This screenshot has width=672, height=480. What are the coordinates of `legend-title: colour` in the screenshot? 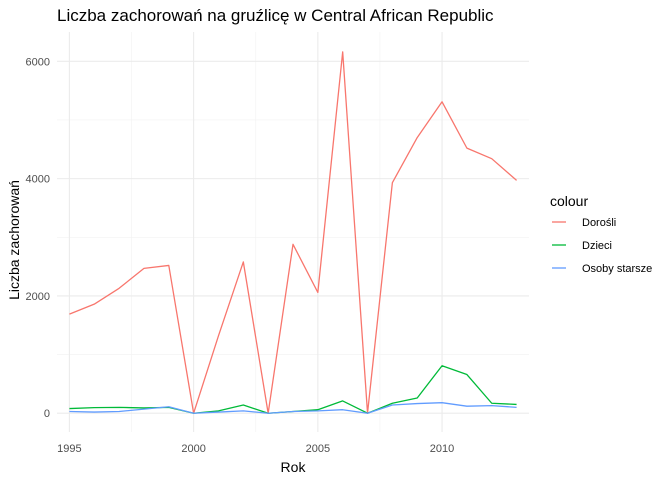 It's located at (569, 201).